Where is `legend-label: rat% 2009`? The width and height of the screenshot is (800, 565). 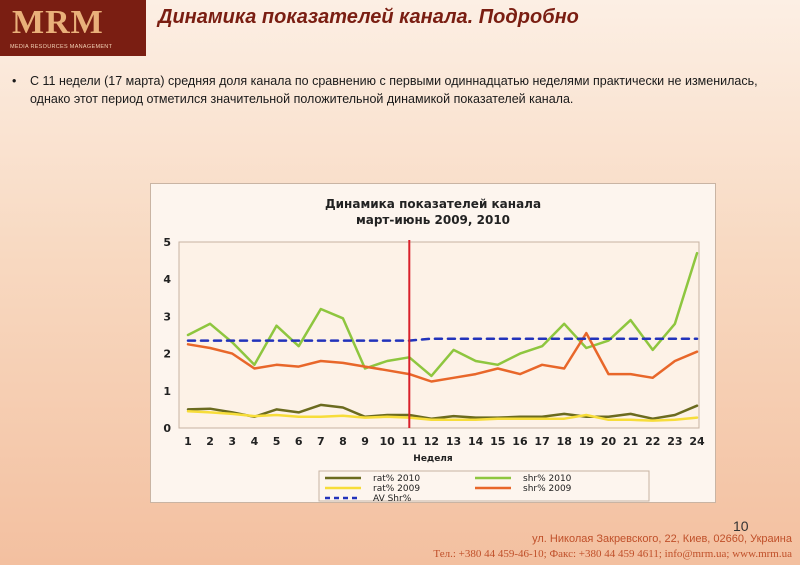 legend-label: rat% 2009 is located at coordinates (396, 489).